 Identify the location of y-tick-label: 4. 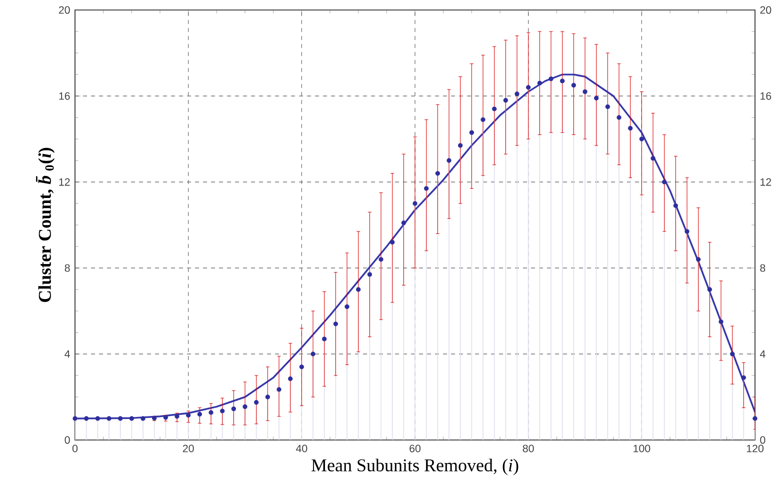
(67, 354).